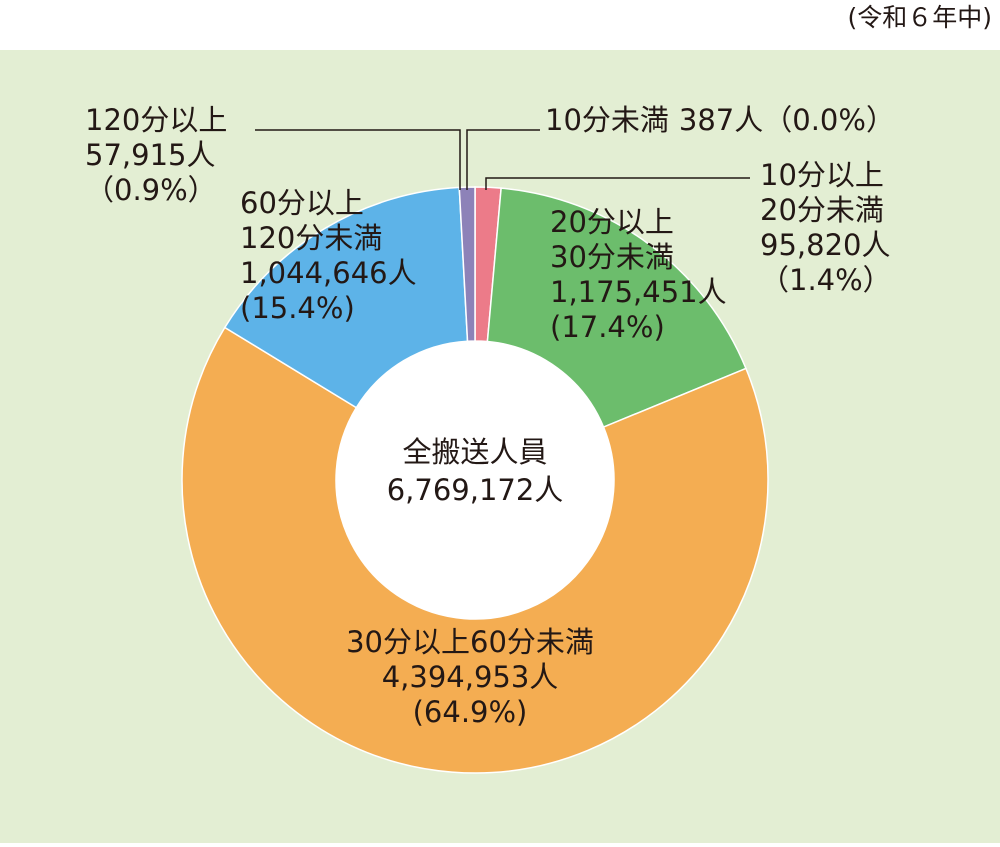 The width and height of the screenshot is (1000, 847). What do you see at coordinates (607, 120) in the screenshot?
I see `category-label: 10分未満` at bounding box center [607, 120].